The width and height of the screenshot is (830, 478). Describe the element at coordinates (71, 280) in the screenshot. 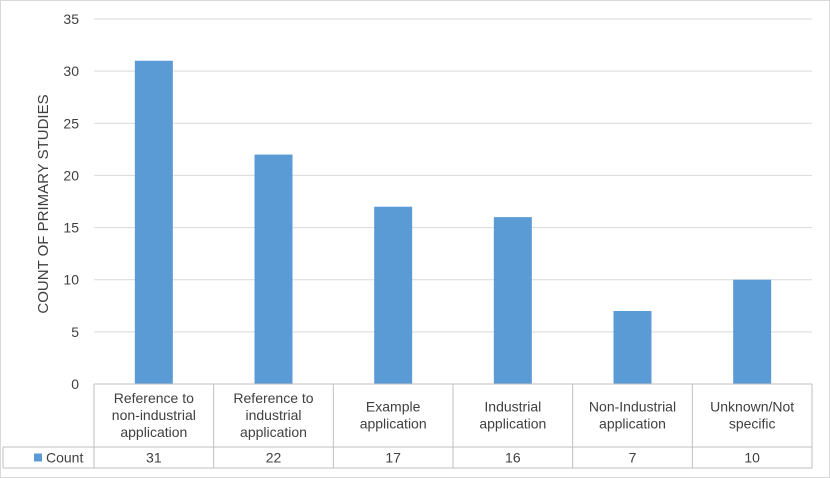

I see `y-tick-label: 10` at that location.